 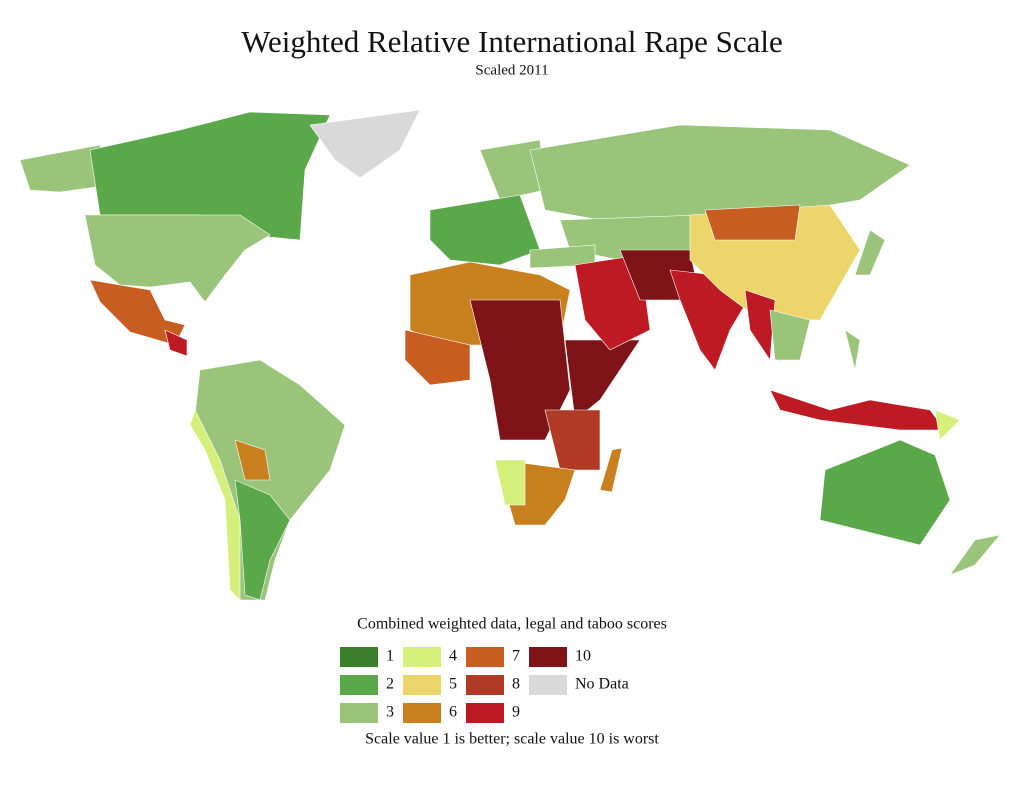 I want to click on region-philippines, so click(x=852, y=350).